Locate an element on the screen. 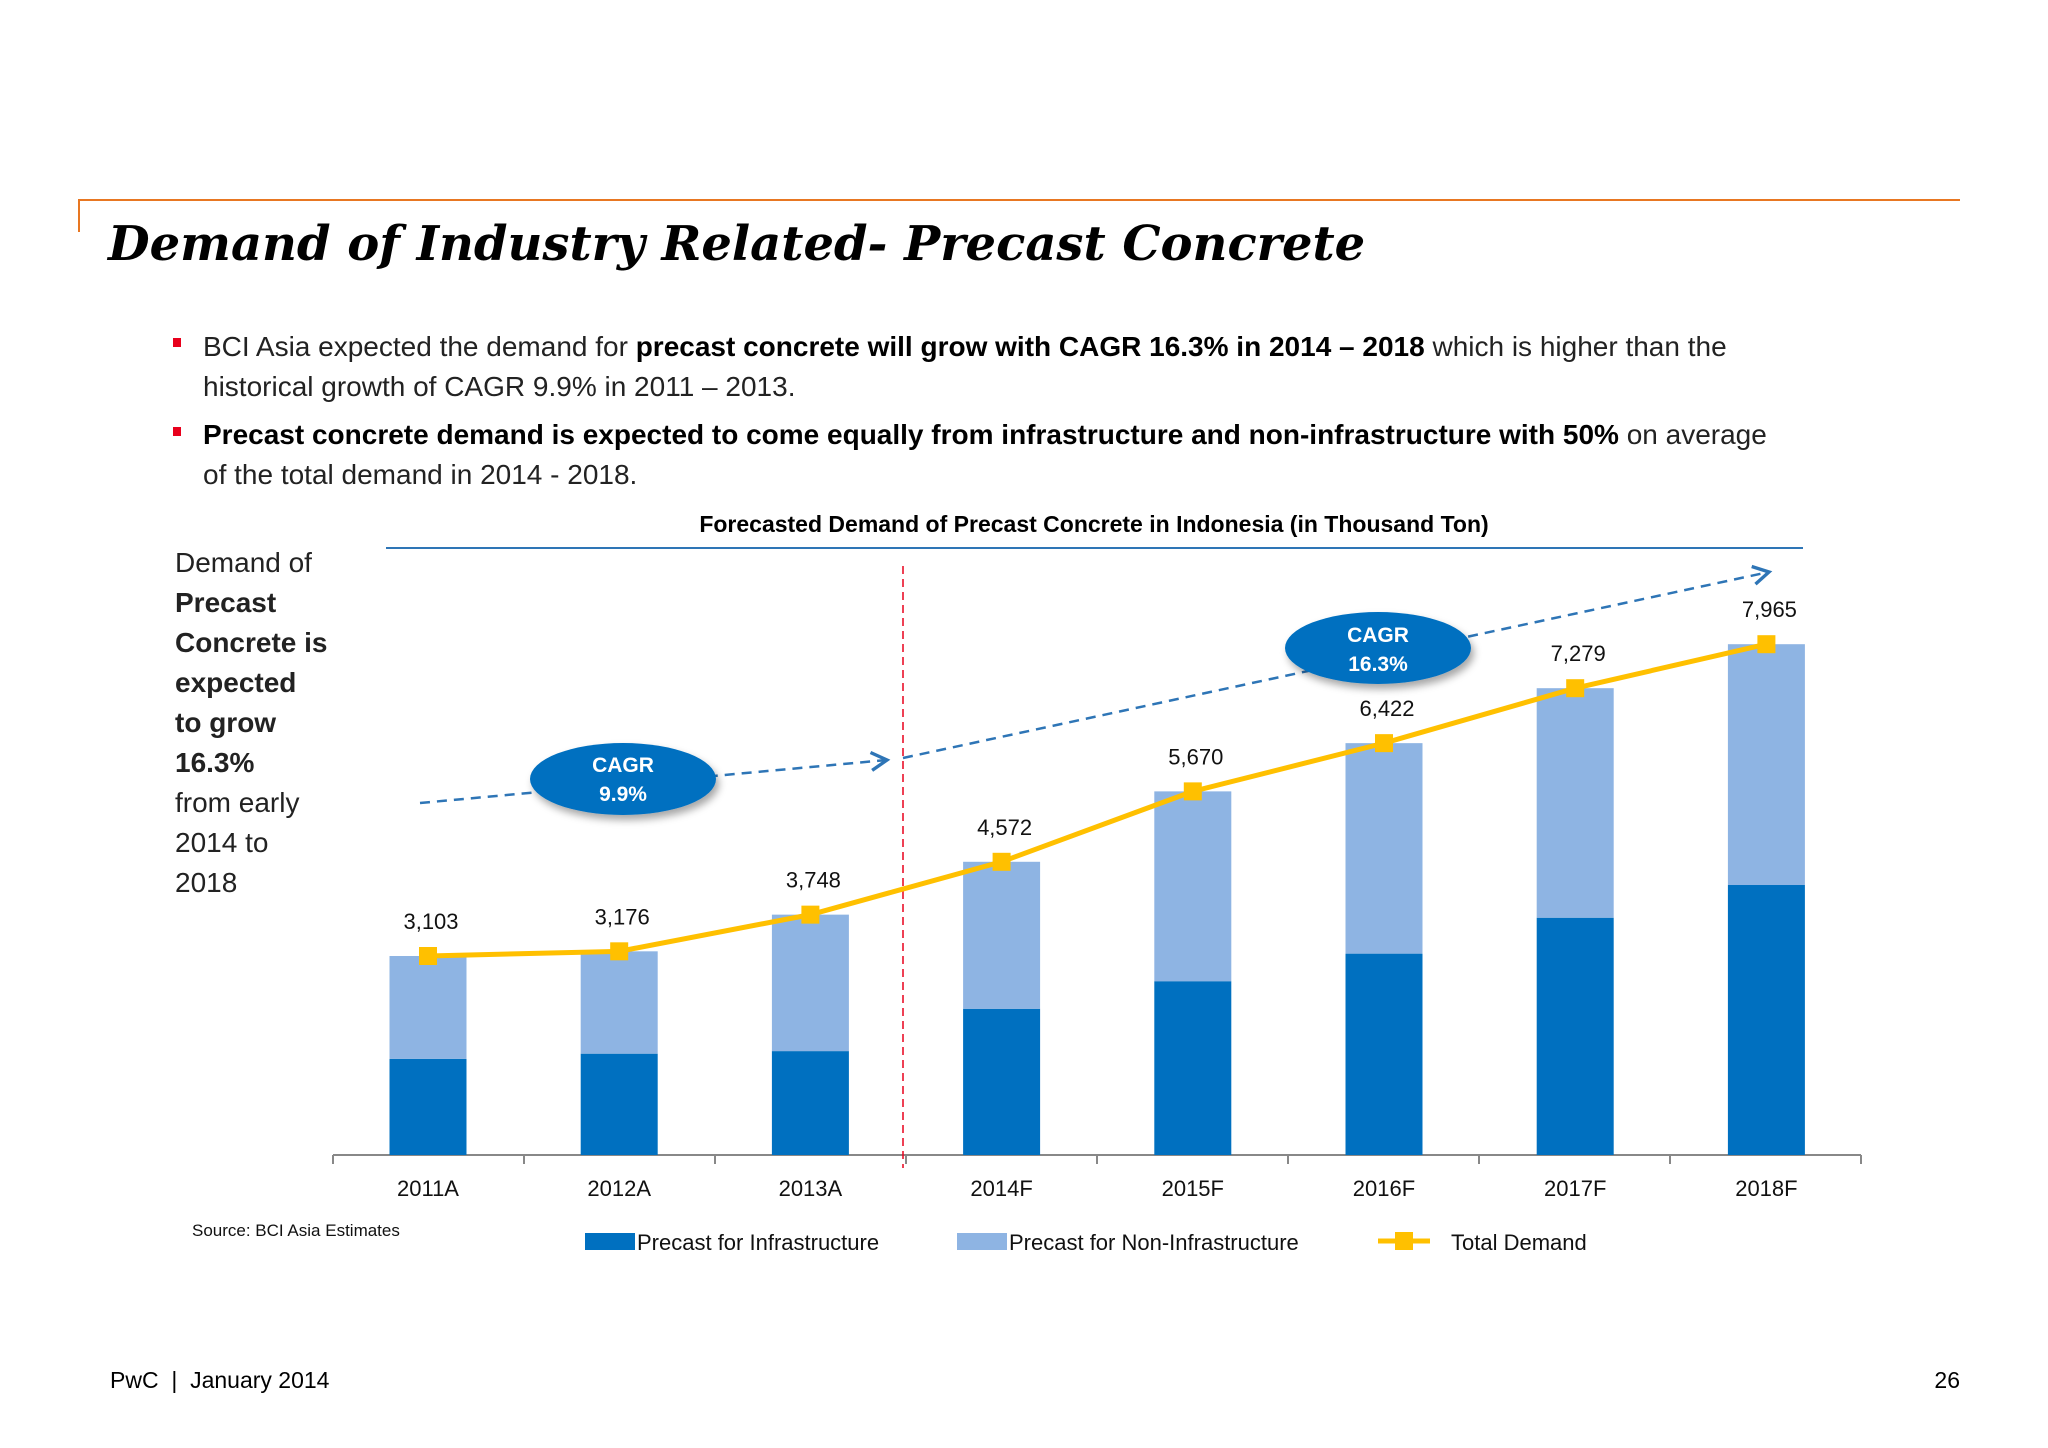 The width and height of the screenshot is (2048, 1448). side-note-line: 2018 is located at coordinates (206, 882).